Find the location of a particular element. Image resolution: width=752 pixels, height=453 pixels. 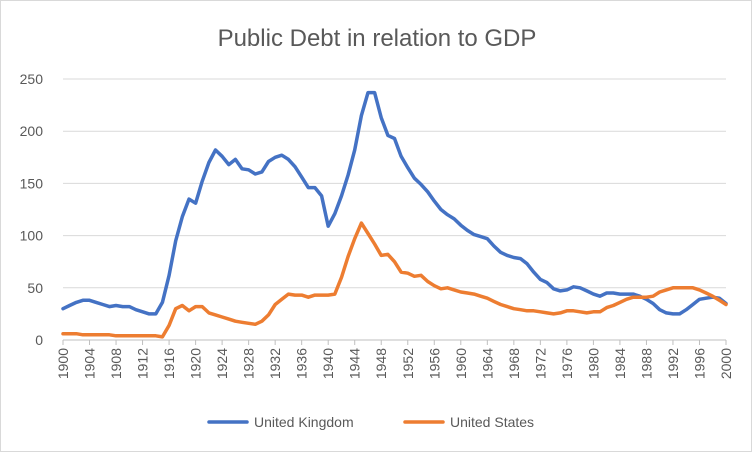

y-tick-label: 0 is located at coordinates (39, 340).